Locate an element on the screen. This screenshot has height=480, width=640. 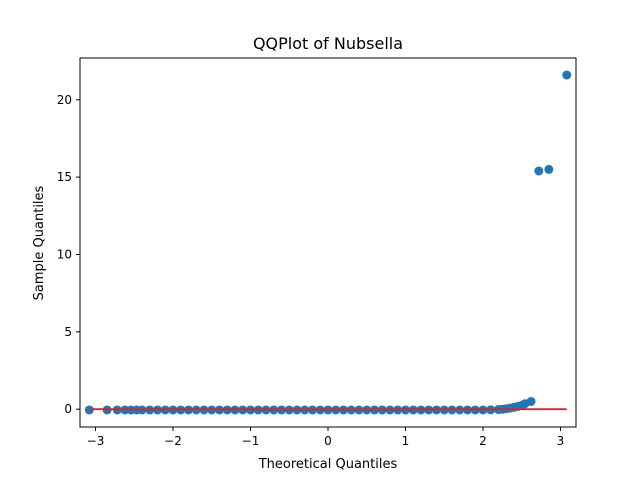
x-tick-label: 1 is located at coordinates (406, 441).